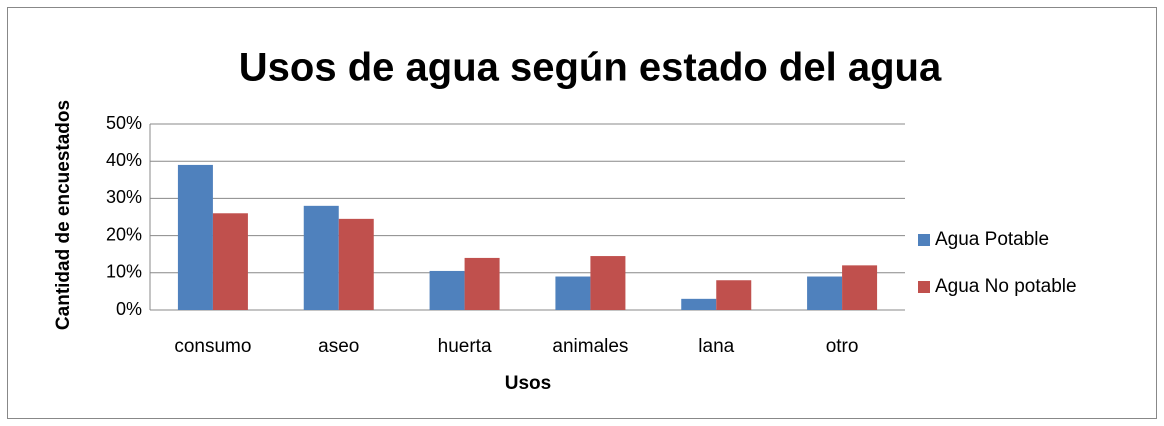 The height and width of the screenshot is (426, 1164). I want to click on x-tick-label: animales, so click(590, 346).